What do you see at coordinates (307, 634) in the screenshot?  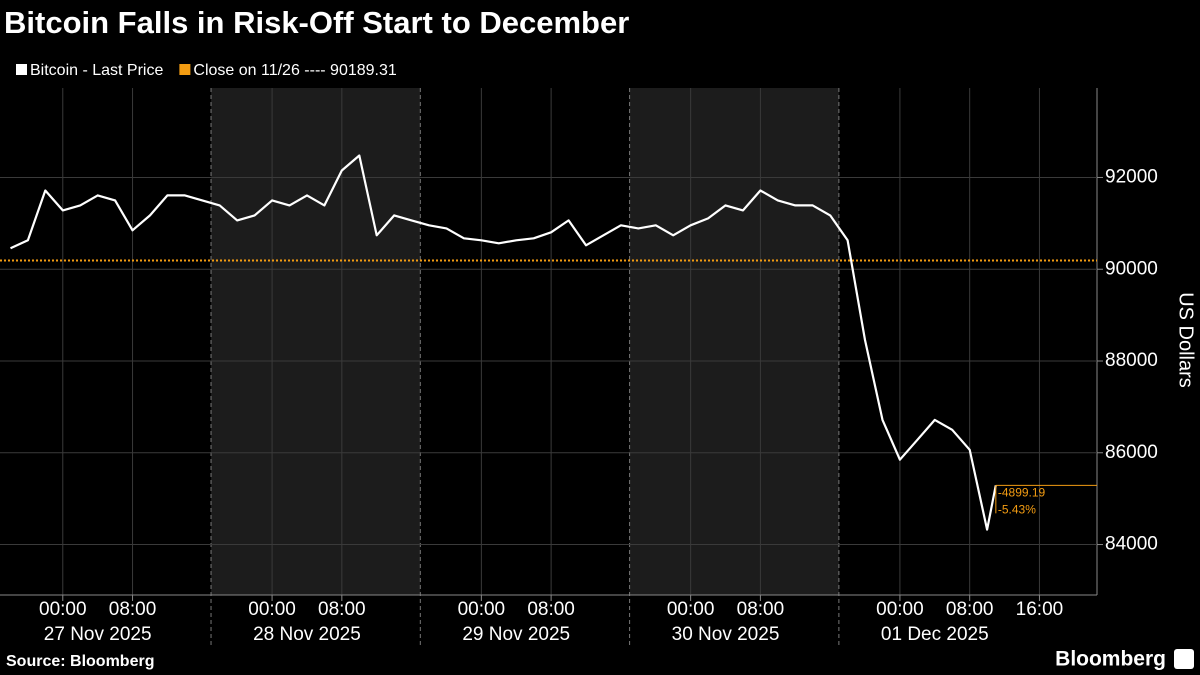 I see `date-label: 28 Nov 2025` at bounding box center [307, 634].